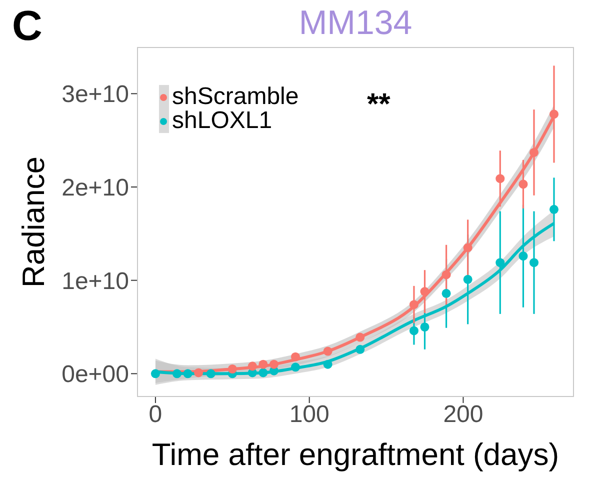  I want to click on x-tick-label: 0, so click(155, 414).